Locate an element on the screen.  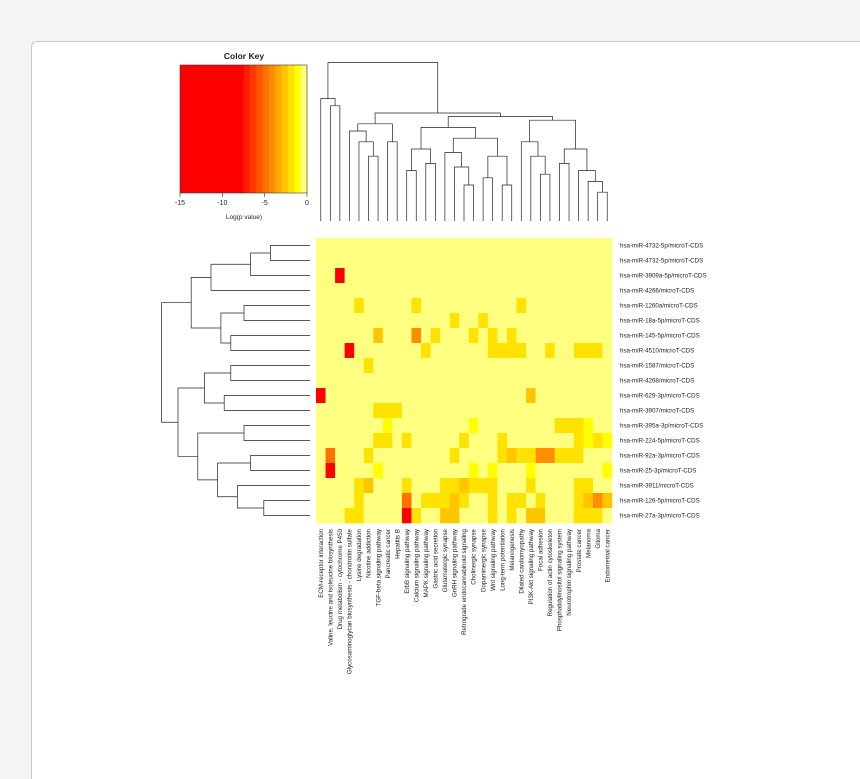
row-label: hsa-miR-145-5p/microT-CDS is located at coordinates (660, 336).